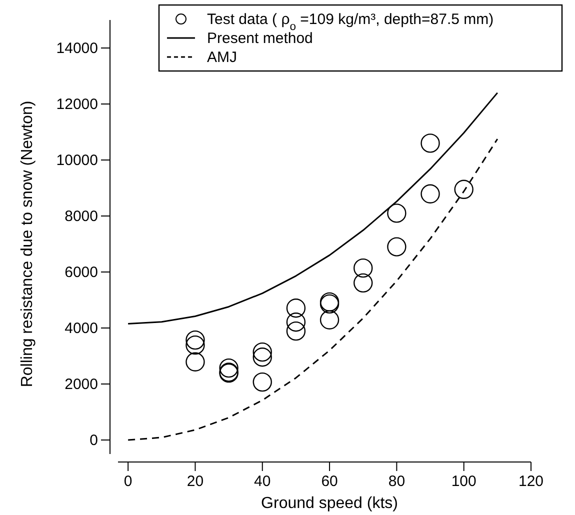 The image size is (575, 515). What do you see at coordinates (350, 22) in the screenshot?
I see `legend-label: Test data ( ρ$_{o}$ =109 kg/m³, depth=87.5 mm)` at bounding box center [350, 22].